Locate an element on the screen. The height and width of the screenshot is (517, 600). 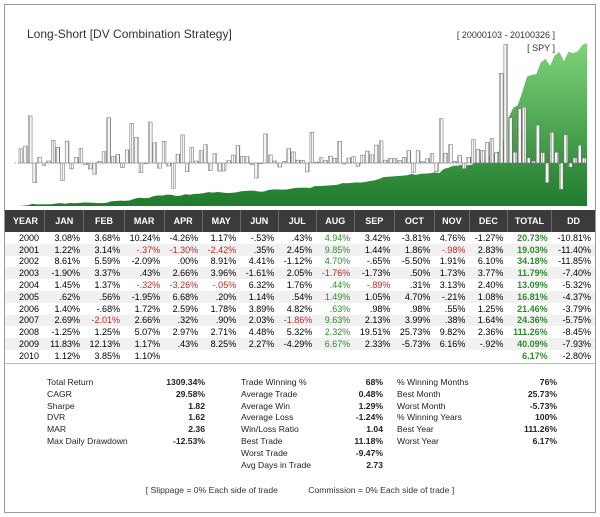
month-return-cell: 2.27% is located at coordinates (259, 344).